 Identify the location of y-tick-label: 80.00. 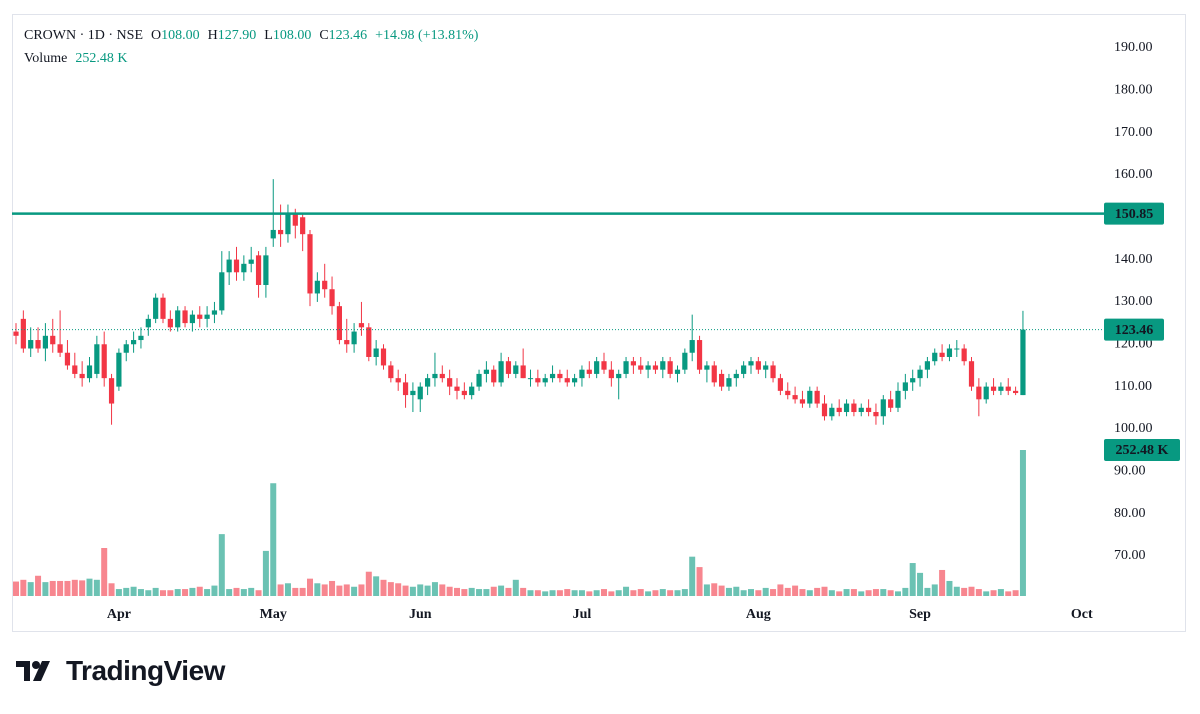
(1130, 513).